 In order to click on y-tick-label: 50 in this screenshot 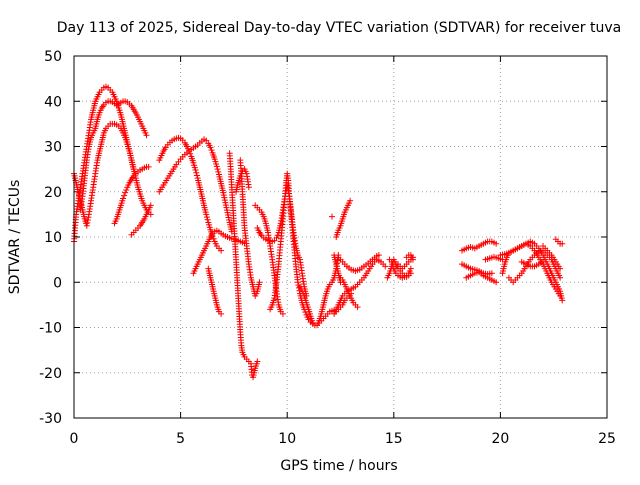, I will do `click(53, 57)`.